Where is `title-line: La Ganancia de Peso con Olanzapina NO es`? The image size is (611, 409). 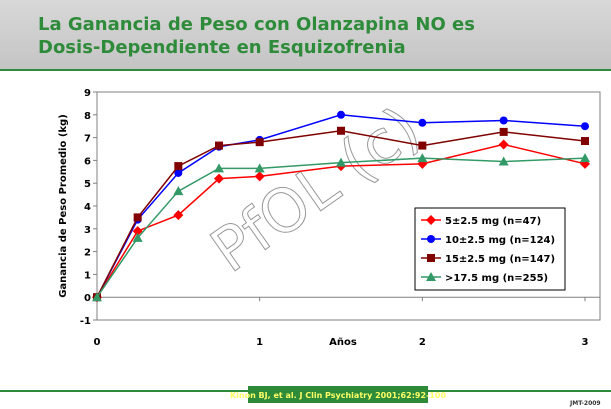
title-line: La Ganancia de Peso con Olanzapina NO es is located at coordinates (256, 24).